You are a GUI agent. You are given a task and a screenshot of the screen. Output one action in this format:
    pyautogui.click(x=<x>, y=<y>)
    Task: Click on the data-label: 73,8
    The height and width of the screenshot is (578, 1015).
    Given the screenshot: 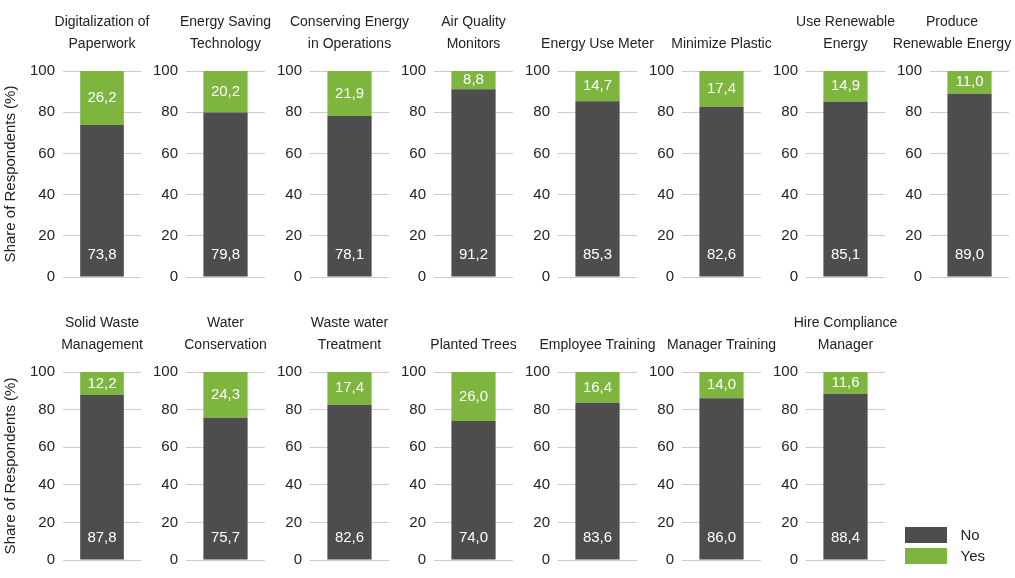 What is the action you would take?
    pyautogui.click(x=102, y=253)
    